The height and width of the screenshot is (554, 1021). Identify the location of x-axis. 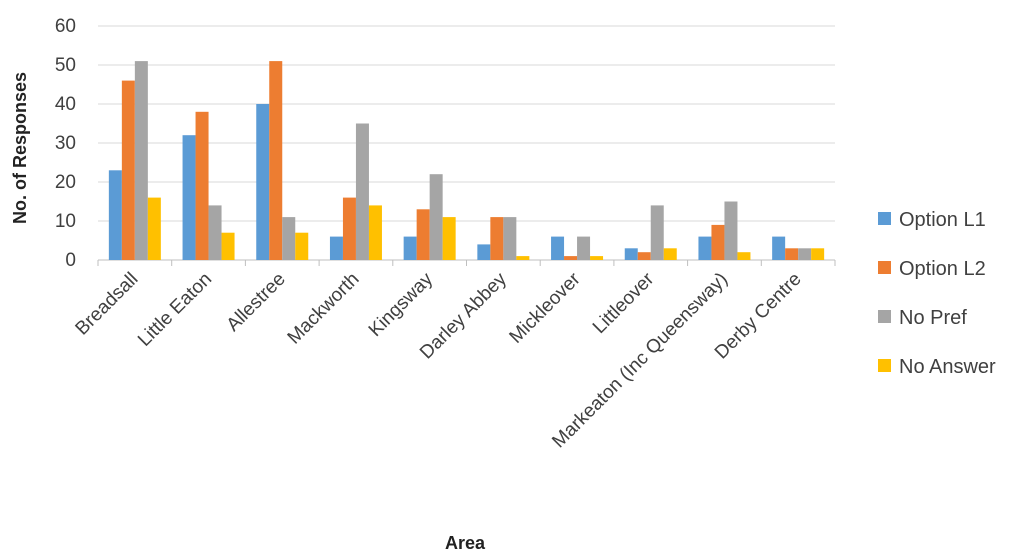
(466, 263).